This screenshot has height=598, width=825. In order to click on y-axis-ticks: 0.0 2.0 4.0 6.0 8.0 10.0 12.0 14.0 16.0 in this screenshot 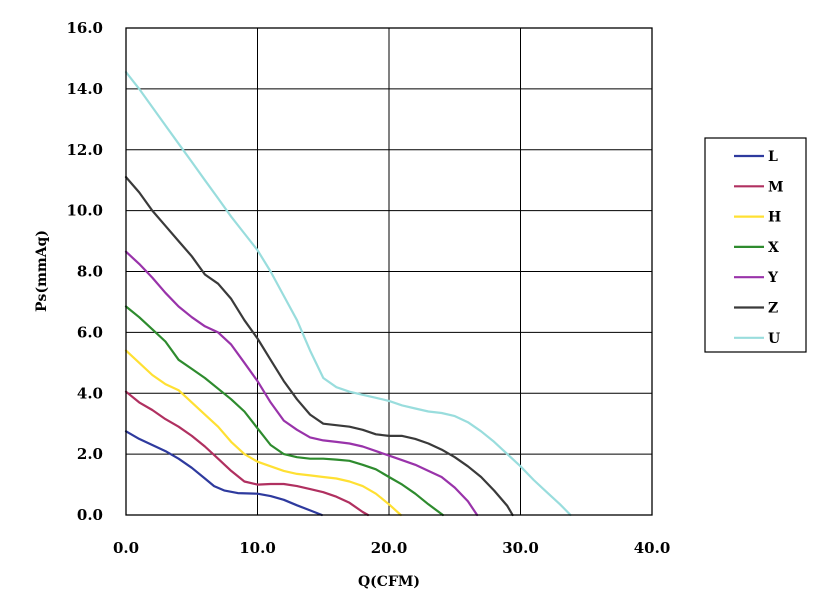, I will do `click(84, 271)`.